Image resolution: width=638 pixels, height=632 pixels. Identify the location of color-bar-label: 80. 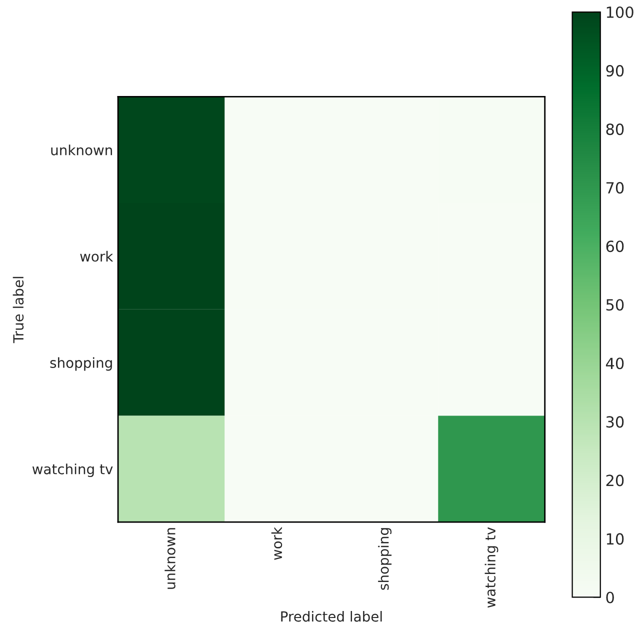
(615, 130).